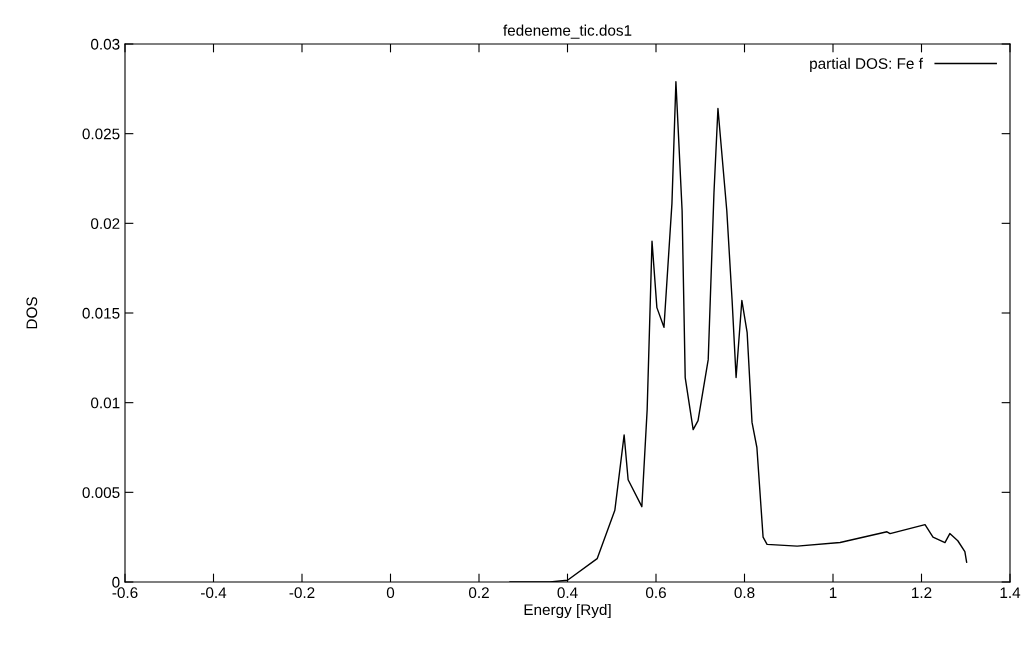 Image resolution: width=1030 pixels, height=645 pixels. I want to click on x-tick-label: 0.8, so click(744, 593).